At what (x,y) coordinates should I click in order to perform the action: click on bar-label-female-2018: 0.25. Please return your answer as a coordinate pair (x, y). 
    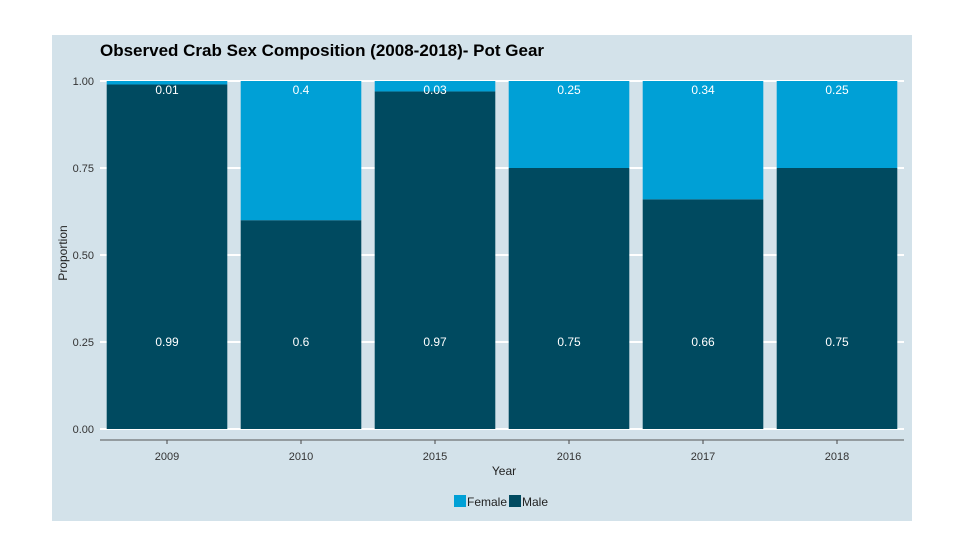
    Looking at the image, I should click on (837, 90).